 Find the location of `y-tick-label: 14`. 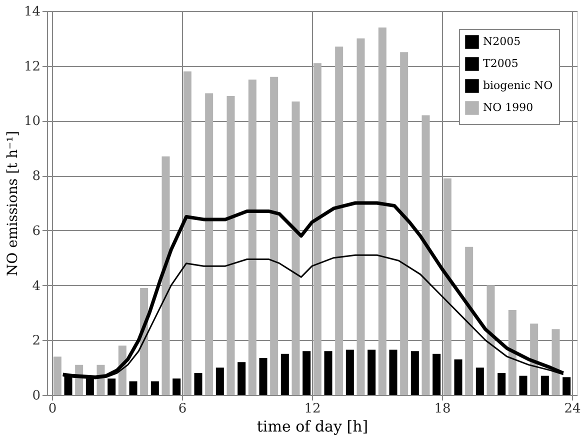

y-tick-label: 14 is located at coordinates (32, 12).